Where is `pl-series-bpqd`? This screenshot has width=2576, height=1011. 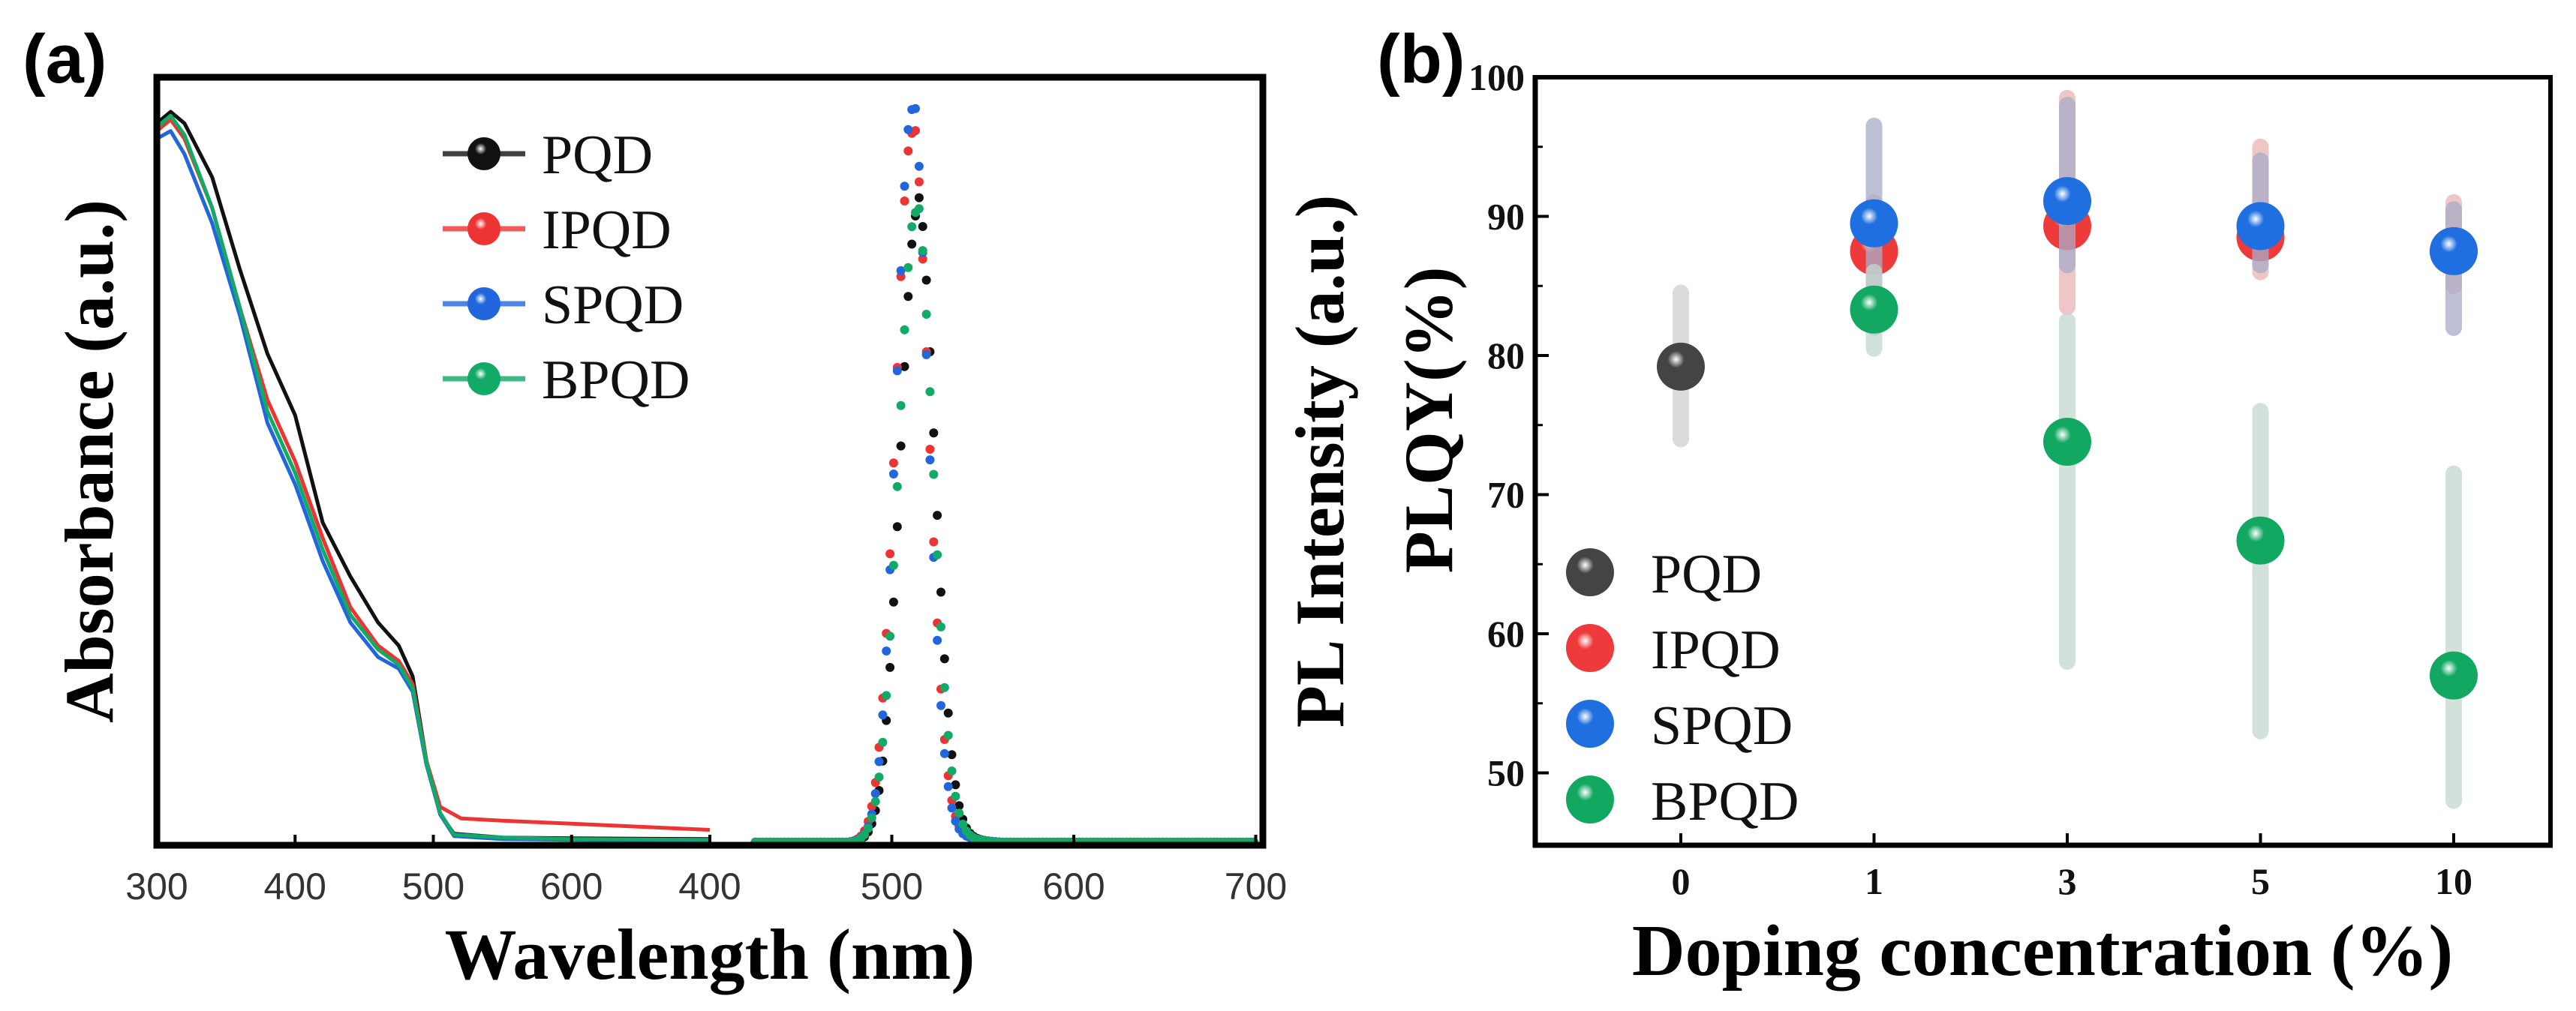
pl-series-bpqd is located at coordinates (1004, 525).